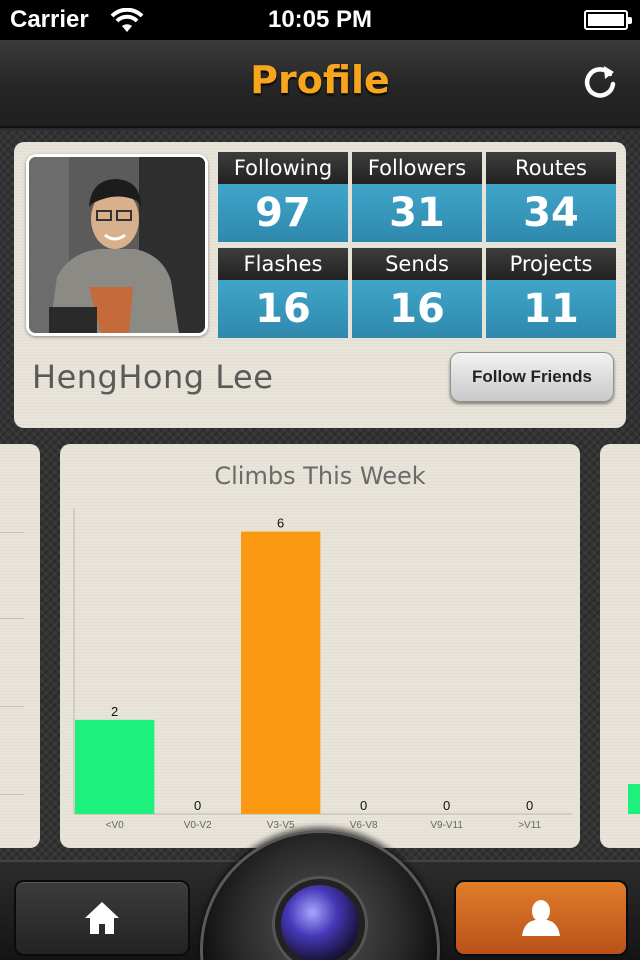 This screenshot has height=960, width=640. I want to click on stat-value: 11, so click(551, 309).